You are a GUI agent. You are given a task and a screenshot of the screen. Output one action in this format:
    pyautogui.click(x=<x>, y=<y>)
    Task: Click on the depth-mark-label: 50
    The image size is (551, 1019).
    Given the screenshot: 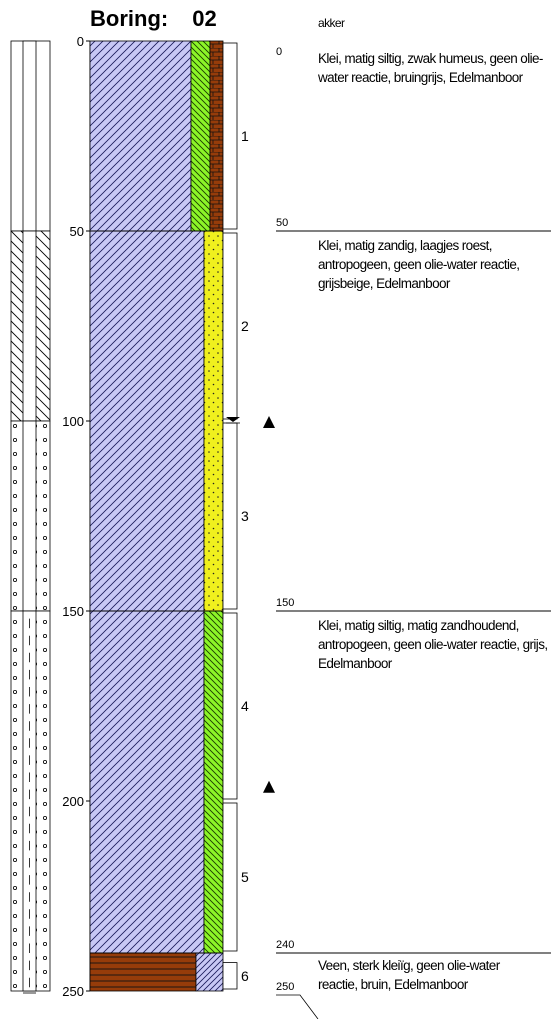 What is the action you would take?
    pyautogui.click(x=282, y=223)
    